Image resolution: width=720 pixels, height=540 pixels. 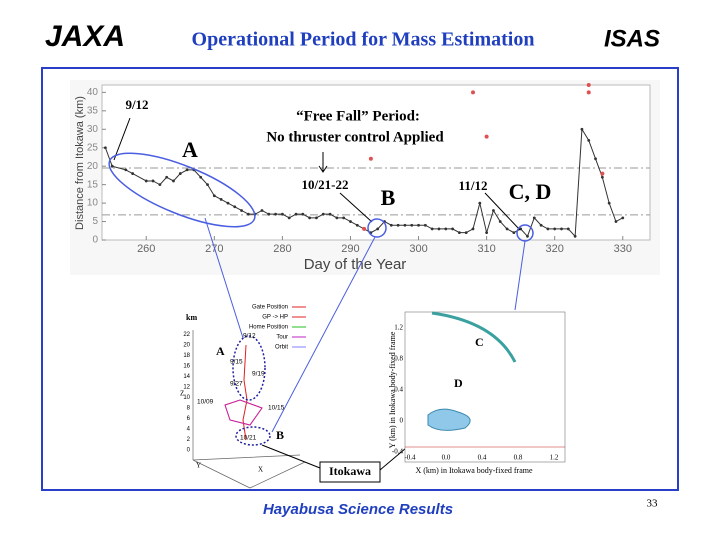 I want to click on y-tick-label: 20, so click(x=93, y=166).